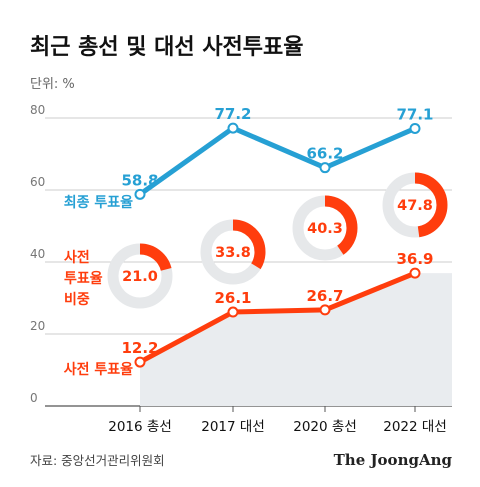 This screenshot has height=487, width=480. I want to click on chart-title: 최근 총선 및 대선 사전투표율, so click(167, 47).